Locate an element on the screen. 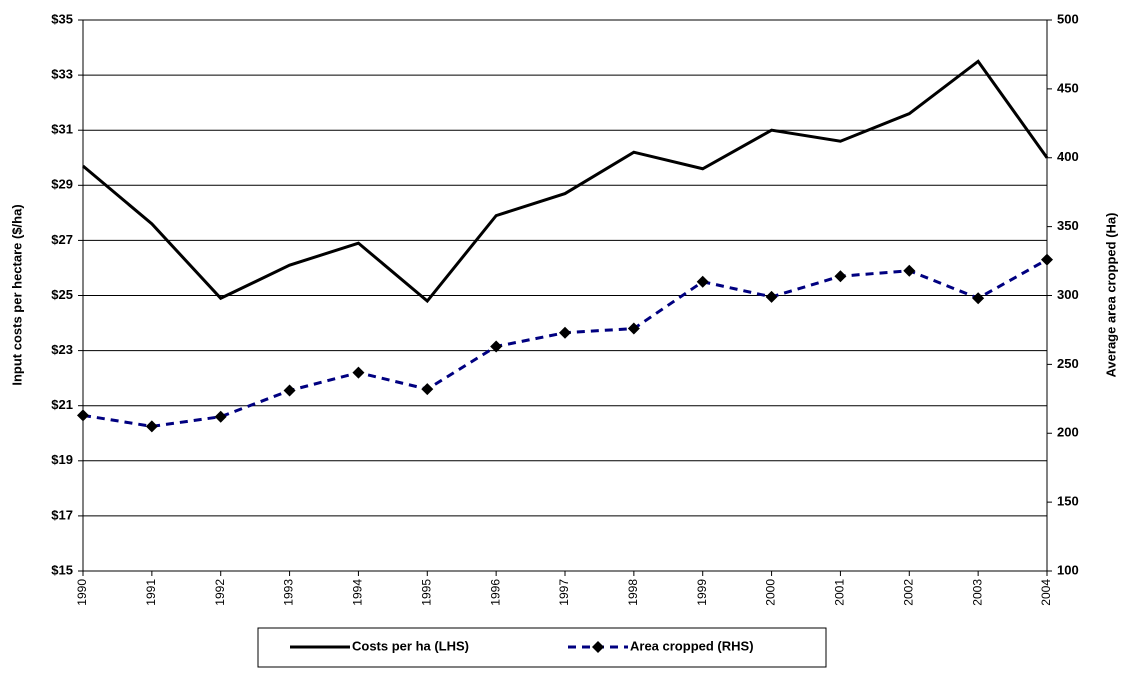 The height and width of the screenshot is (674, 1127). y2-tick-label: 200 is located at coordinates (1068, 432).